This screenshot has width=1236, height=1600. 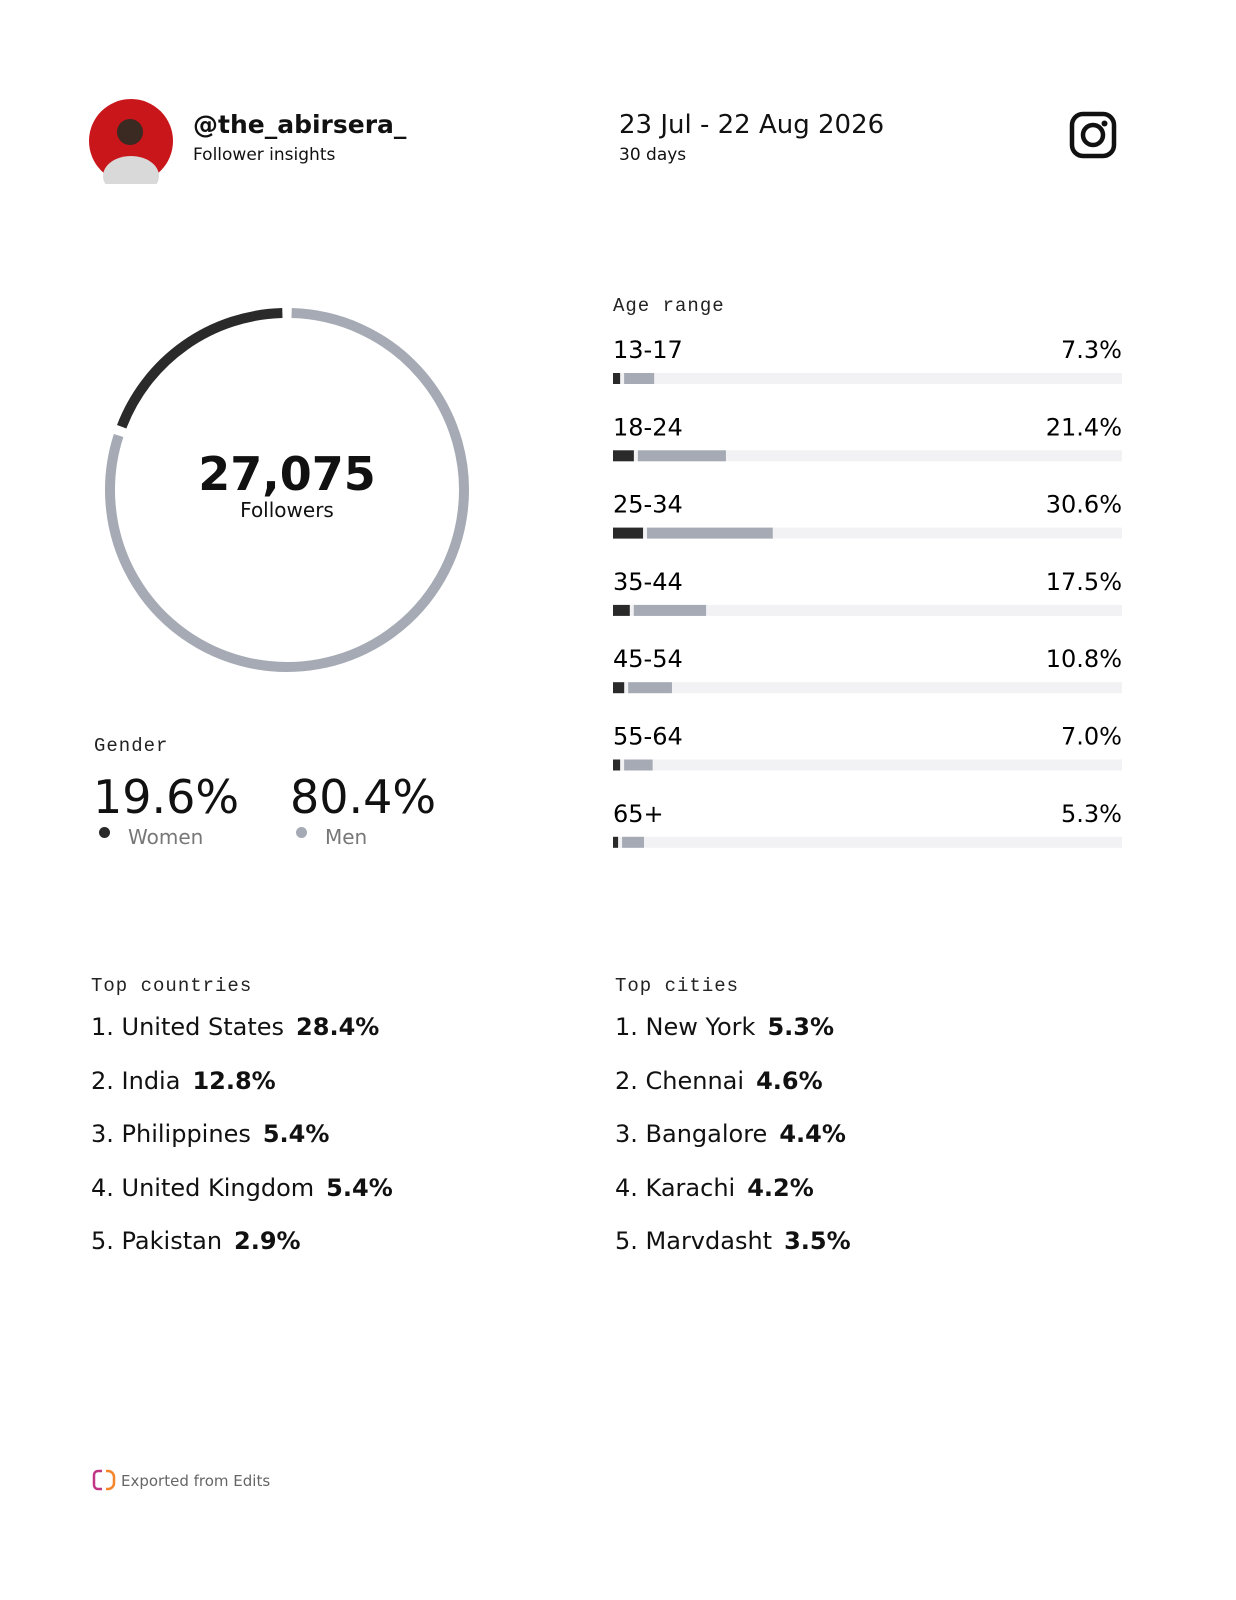 What do you see at coordinates (234, 1080) in the screenshot?
I see `list-share: 12.8%` at bounding box center [234, 1080].